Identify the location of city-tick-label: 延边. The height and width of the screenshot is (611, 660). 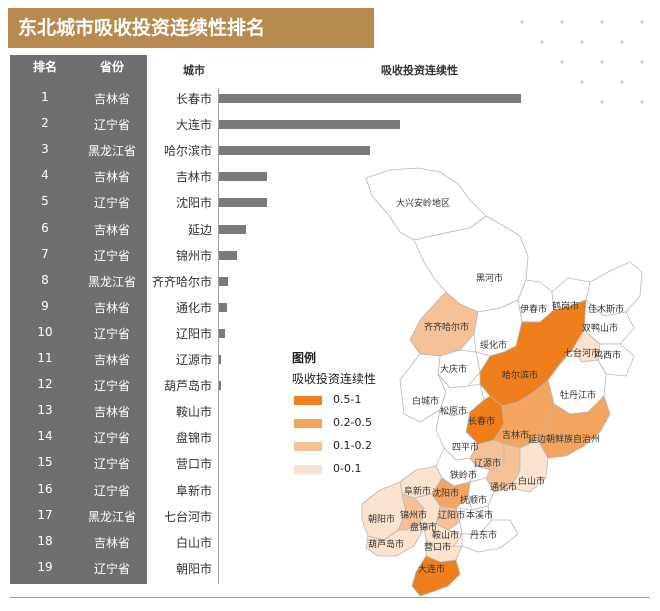
(199, 229).